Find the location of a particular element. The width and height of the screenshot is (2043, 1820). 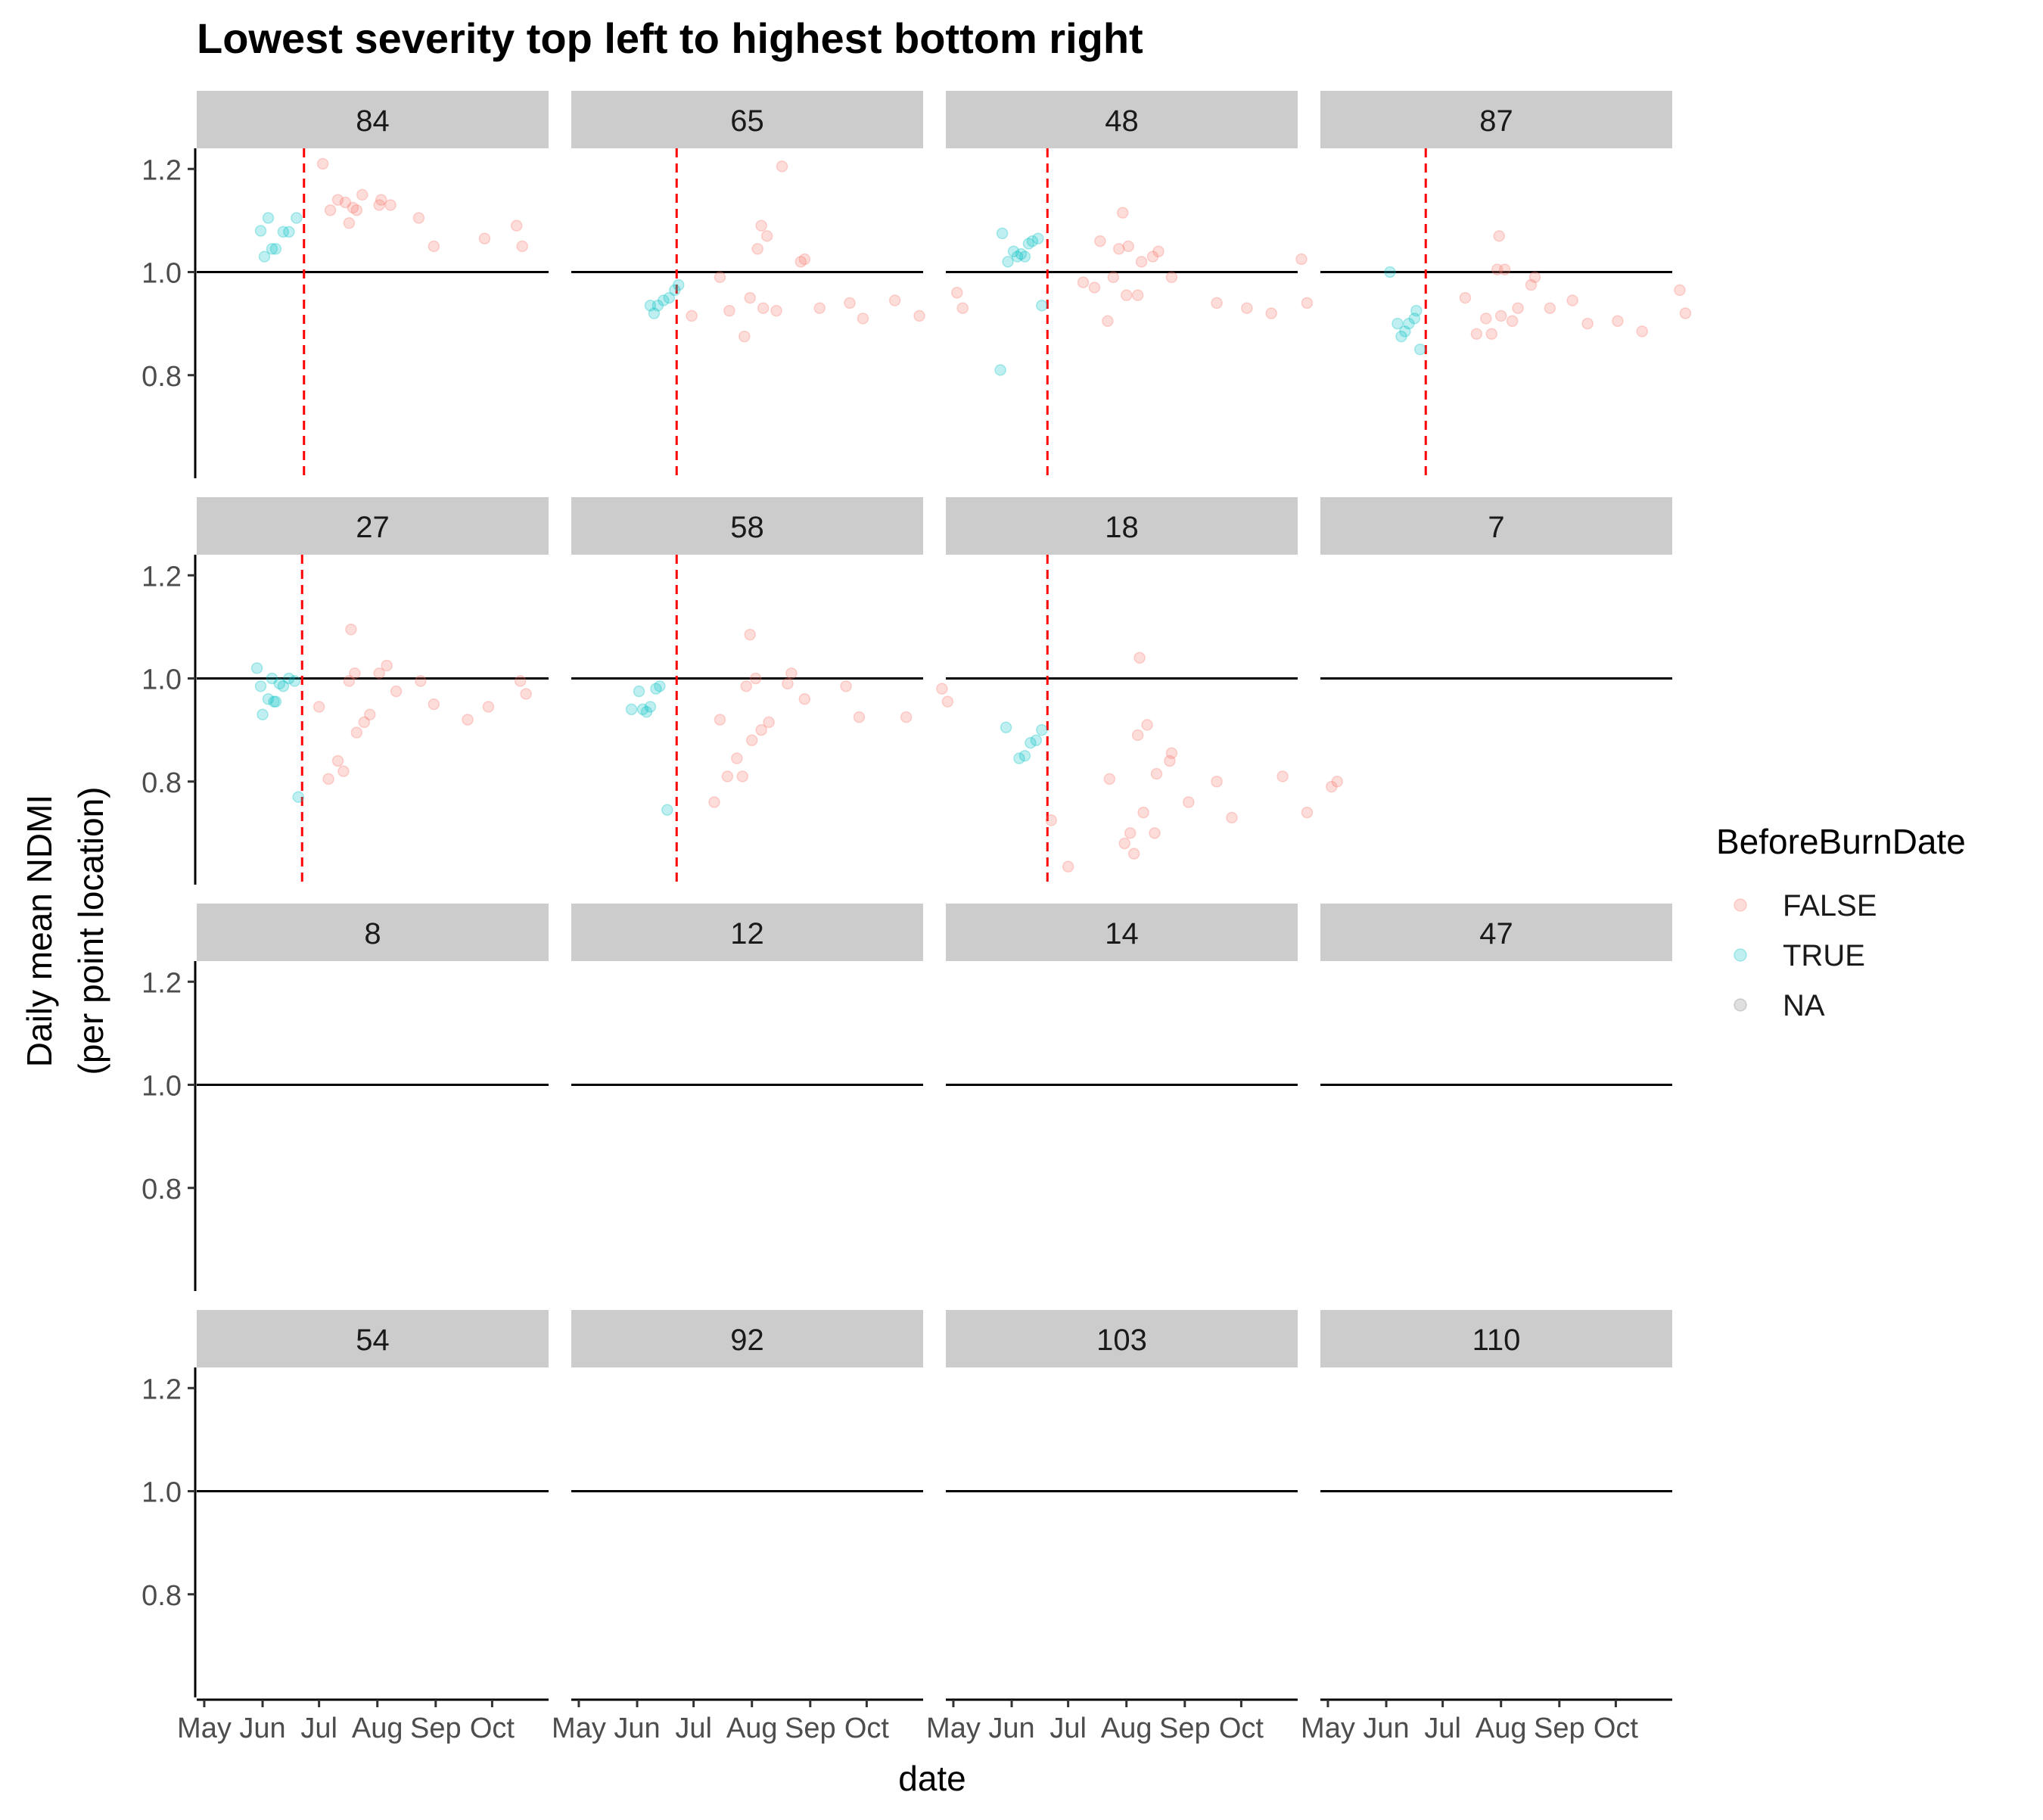

facet-strip-label: 47 is located at coordinates (1496, 933).